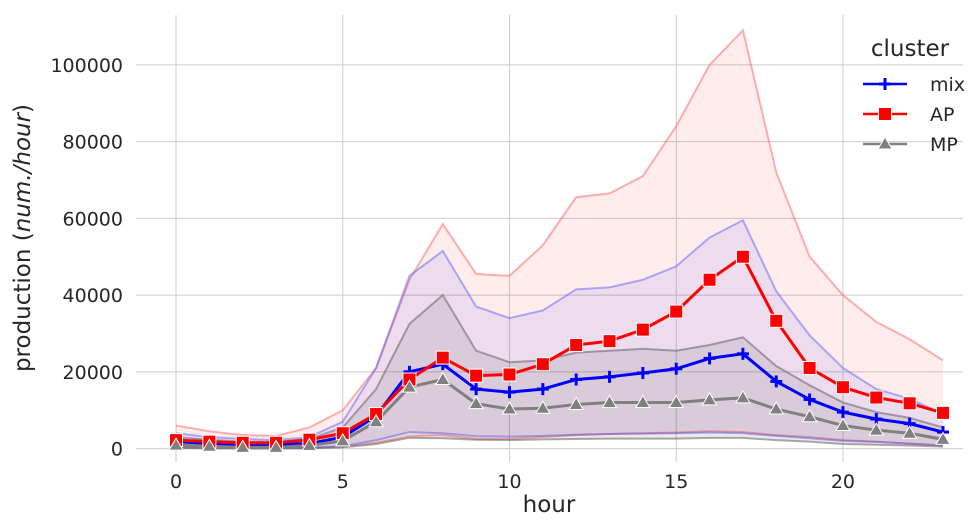 Image resolution: width=976 pixels, height=523 pixels. What do you see at coordinates (885, 114) in the screenshot?
I see `legend-marker-ap` at bounding box center [885, 114].